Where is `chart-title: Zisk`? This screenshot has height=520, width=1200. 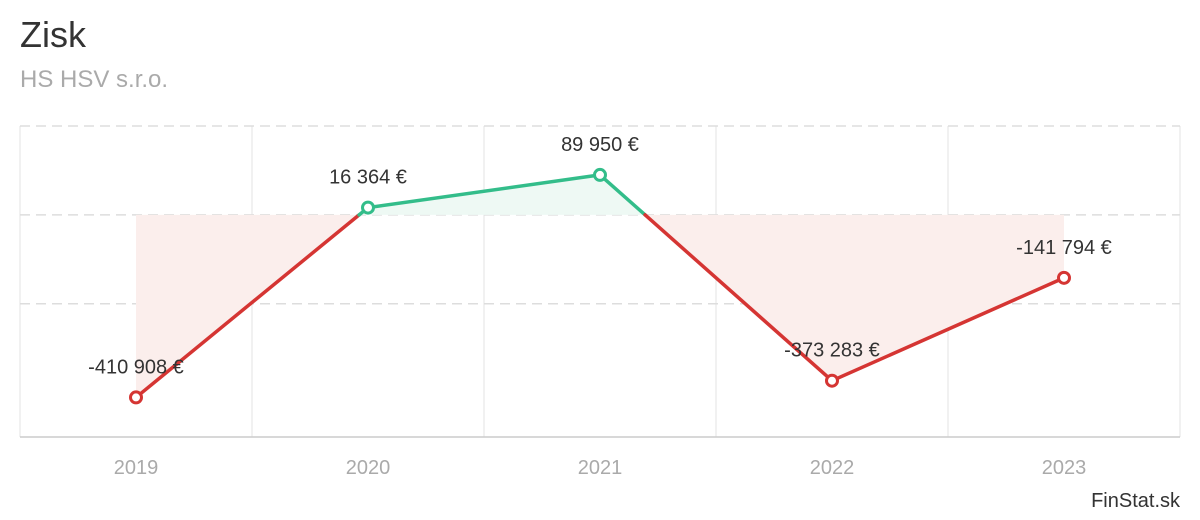 chart-title: Zisk is located at coordinates (53, 34).